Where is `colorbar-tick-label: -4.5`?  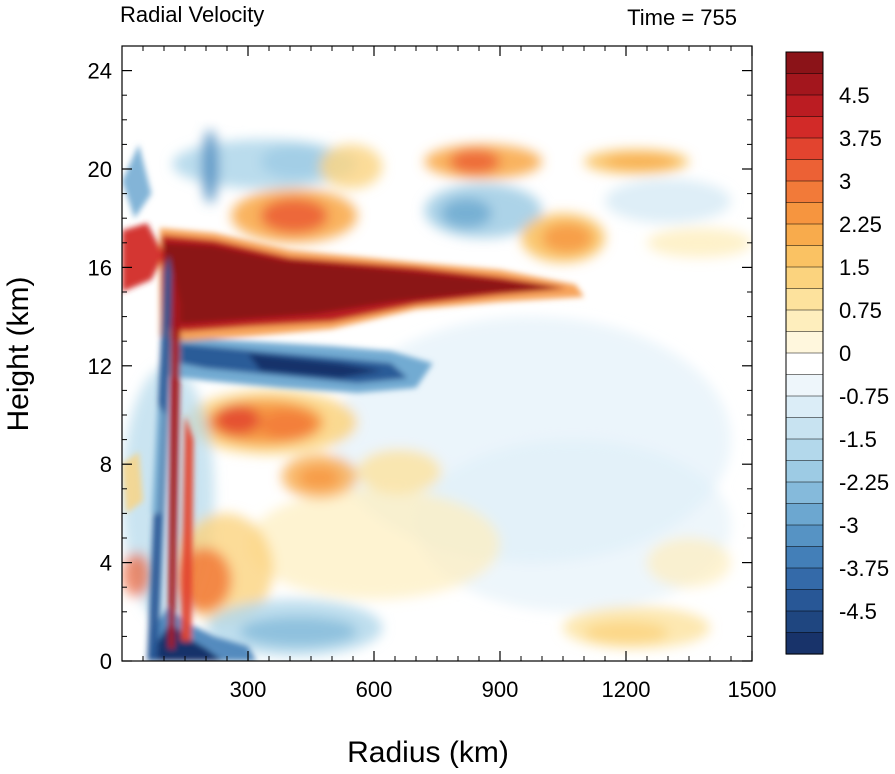 colorbar-tick-label: -4.5 is located at coordinates (858, 611).